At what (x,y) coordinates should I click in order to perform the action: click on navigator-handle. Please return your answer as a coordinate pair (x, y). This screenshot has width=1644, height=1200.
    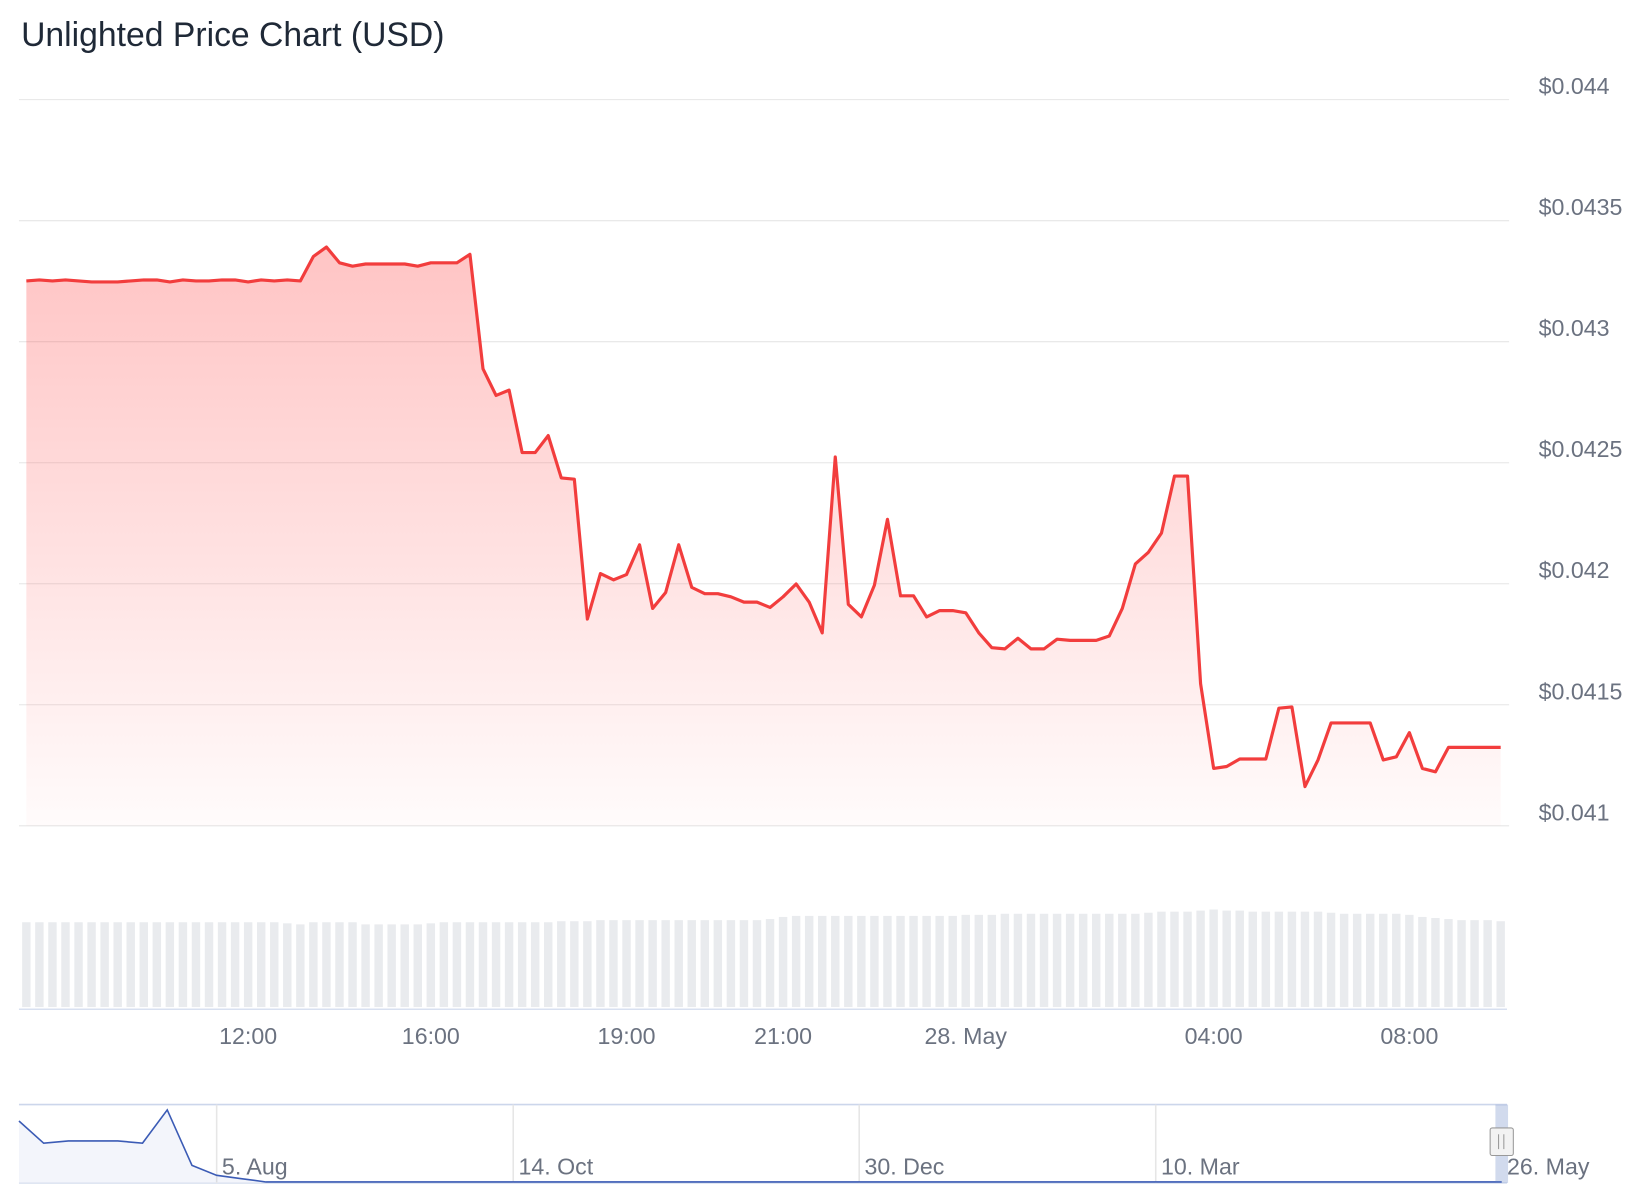
    Looking at the image, I should click on (1501, 1142).